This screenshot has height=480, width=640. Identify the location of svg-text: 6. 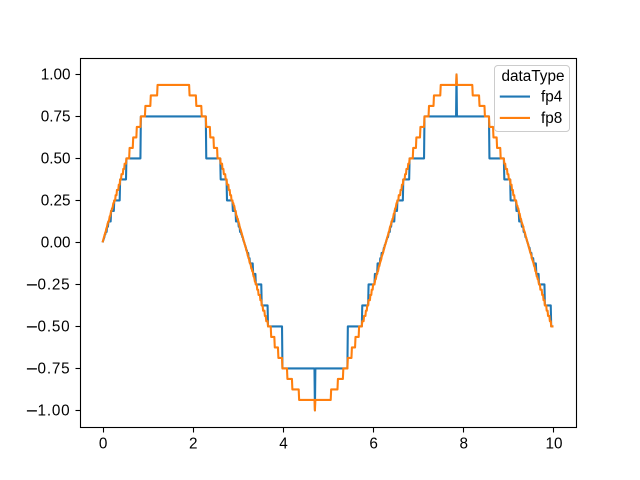
(373, 444).